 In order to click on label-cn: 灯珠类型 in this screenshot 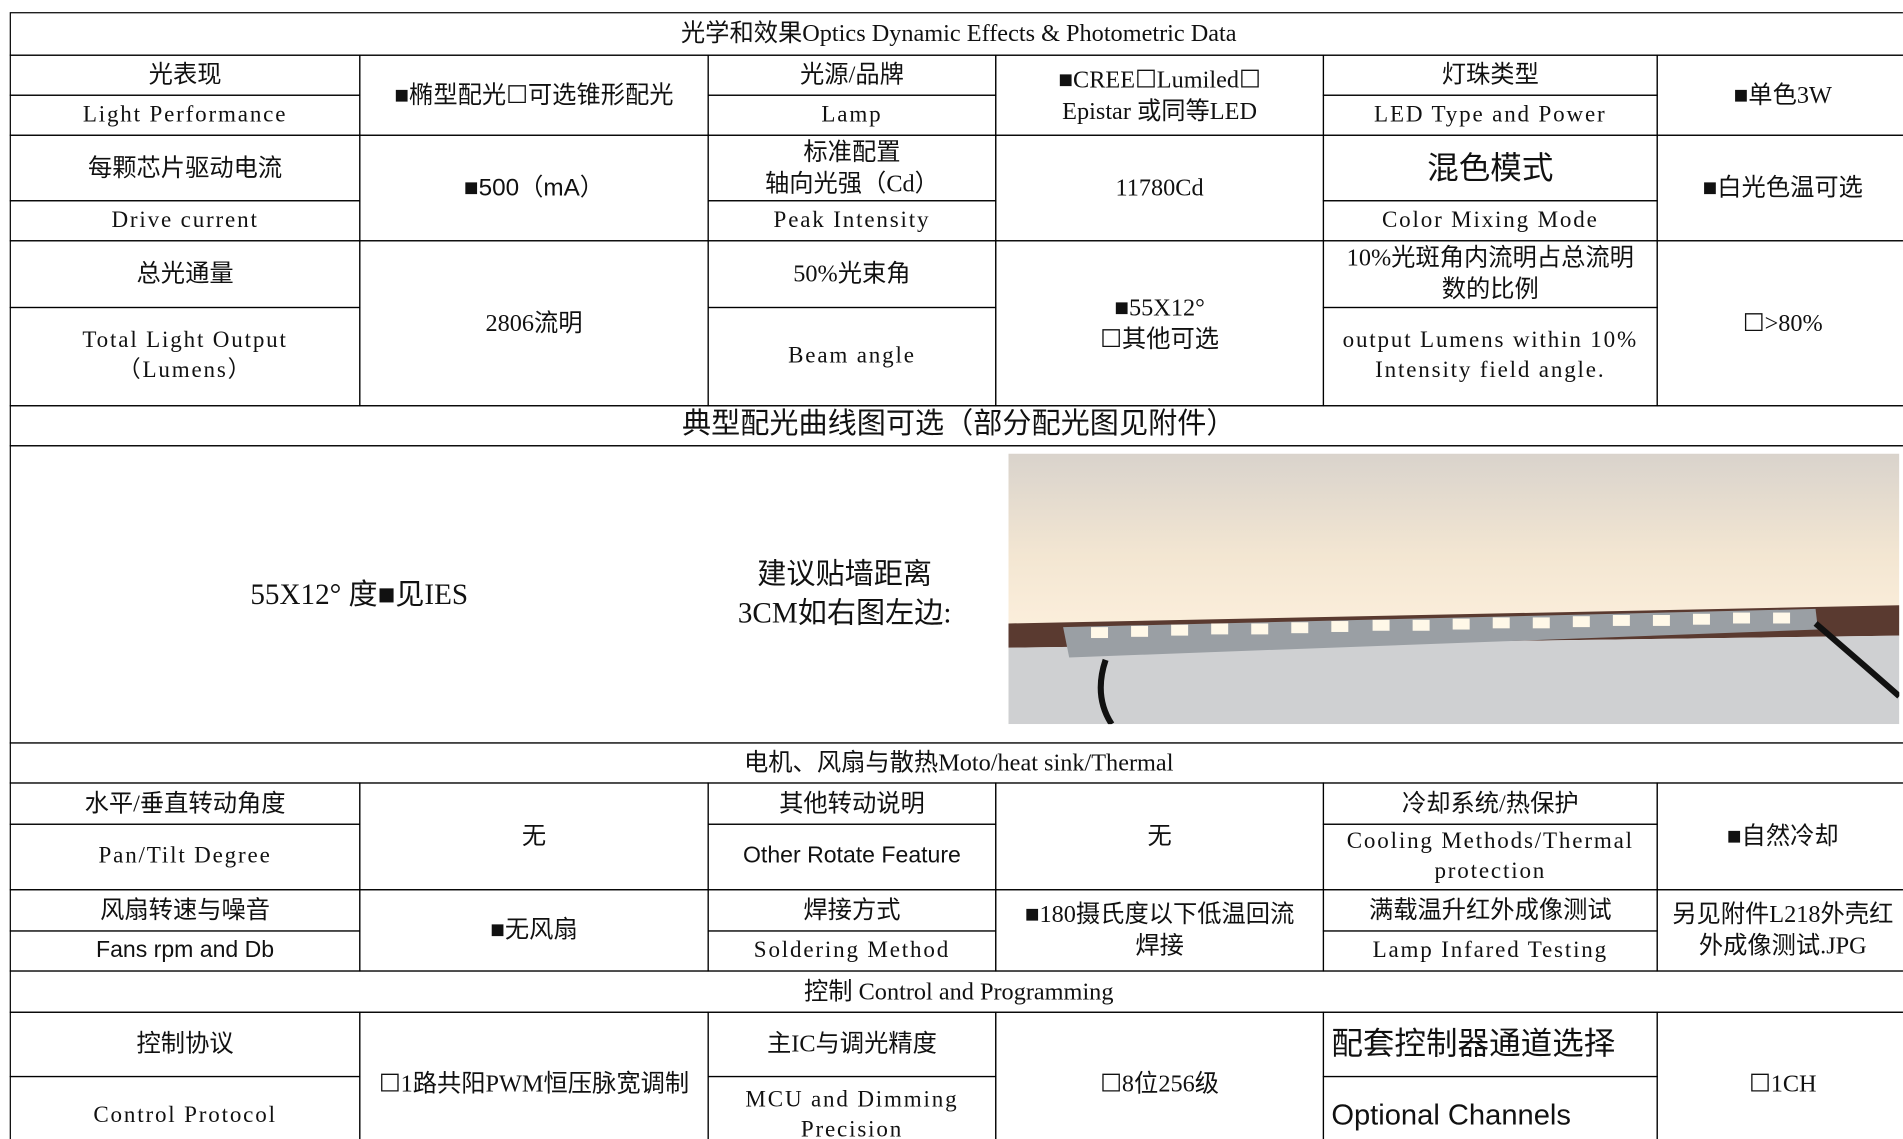, I will do `click(1490, 75)`.